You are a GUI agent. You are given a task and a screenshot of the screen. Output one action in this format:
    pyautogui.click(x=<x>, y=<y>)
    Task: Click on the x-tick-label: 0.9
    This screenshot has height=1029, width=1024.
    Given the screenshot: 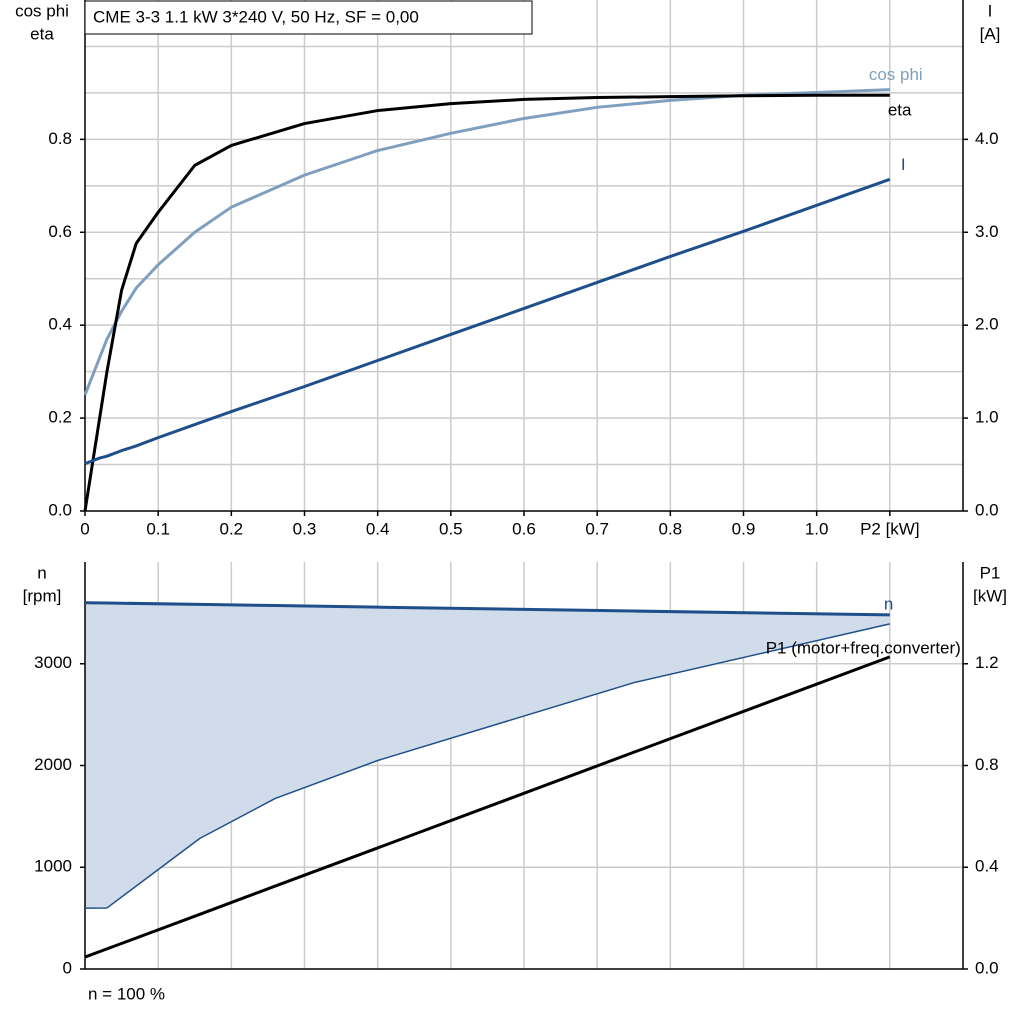 What is the action you would take?
    pyautogui.click(x=744, y=528)
    